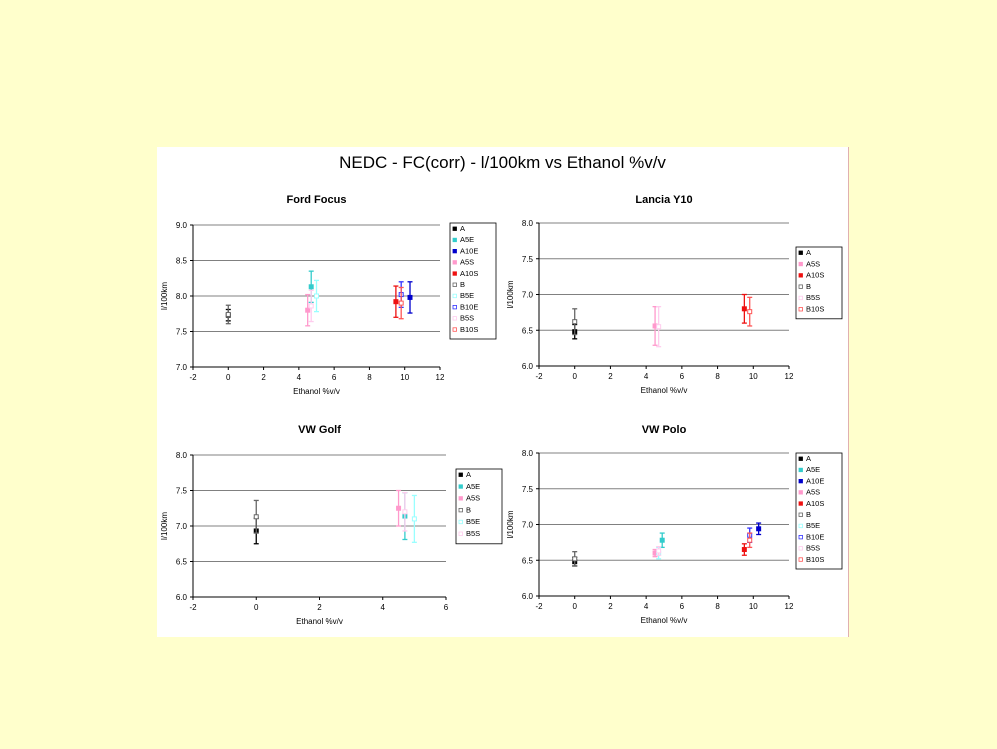 The width and height of the screenshot is (997, 749). What do you see at coordinates (479, 506) in the screenshot?
I see `legend: A A5E A5S B B5E B5S` at bounding box center [479, 506].